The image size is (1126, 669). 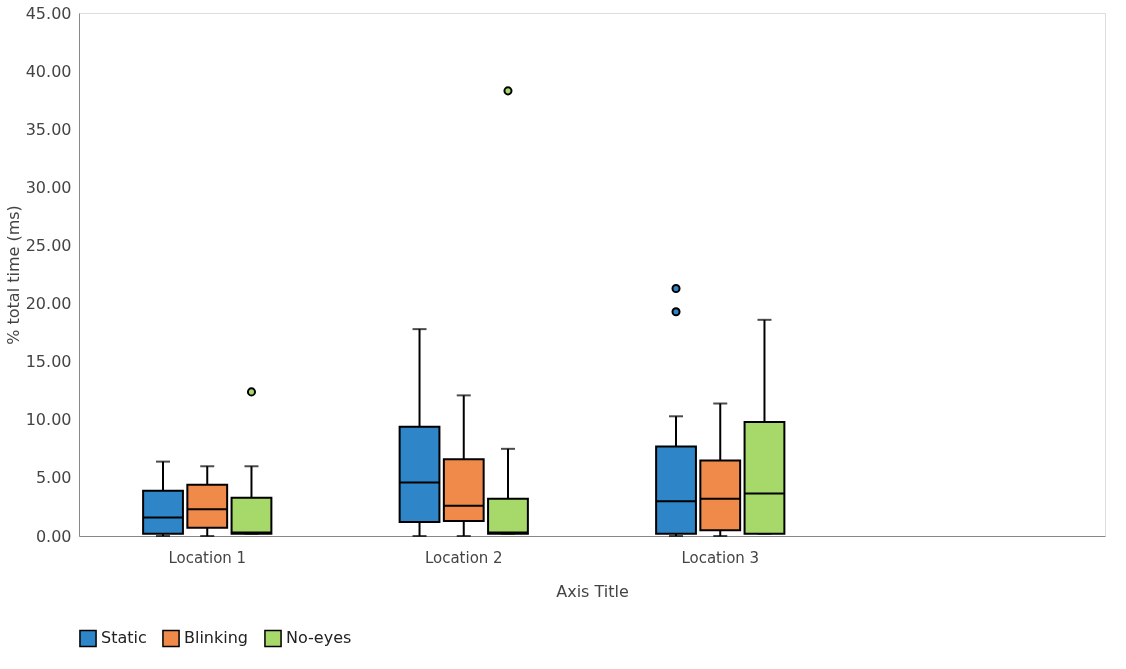 I want to click on x-tick-label: Location 3, so click(x=720, y=557).